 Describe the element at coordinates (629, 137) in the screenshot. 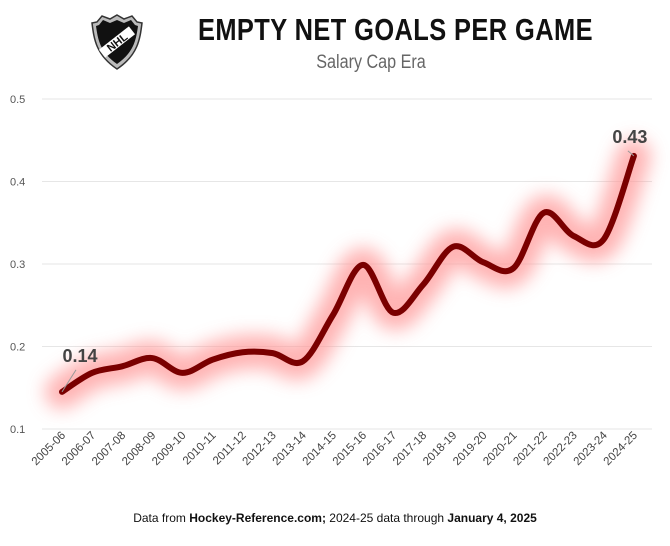

I see `annotation-label: 0.43` at that location.